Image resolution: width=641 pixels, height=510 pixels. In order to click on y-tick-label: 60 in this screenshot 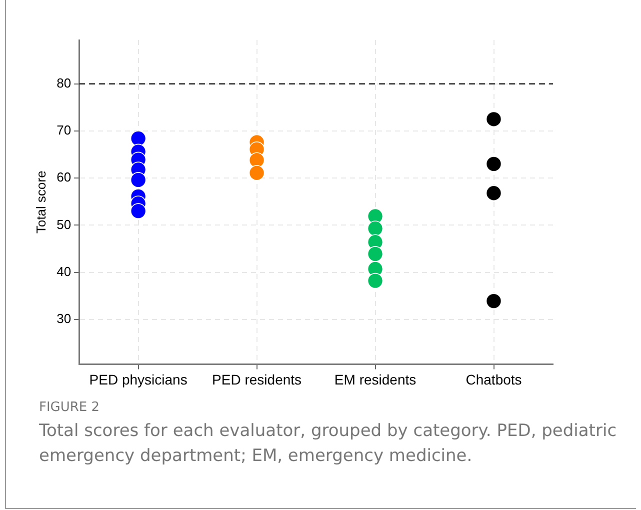, I will do `click(64, 177)`.